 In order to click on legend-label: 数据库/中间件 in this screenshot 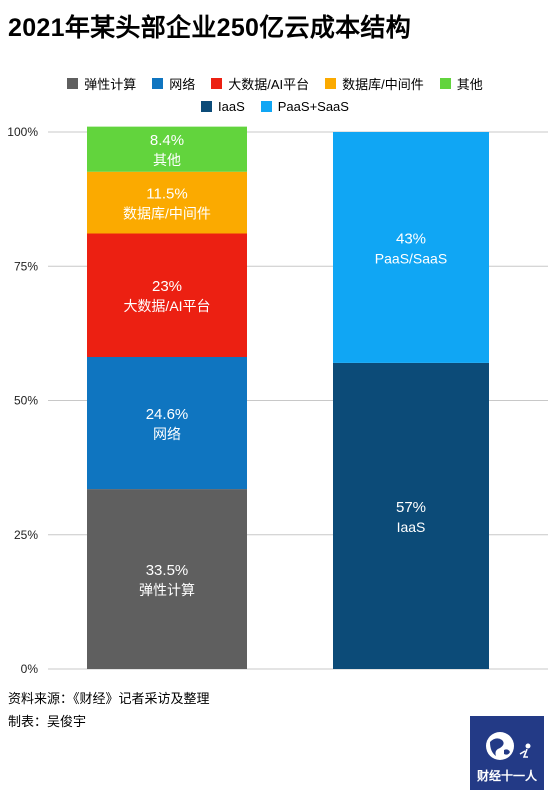, I will do `click(383, 84)`.